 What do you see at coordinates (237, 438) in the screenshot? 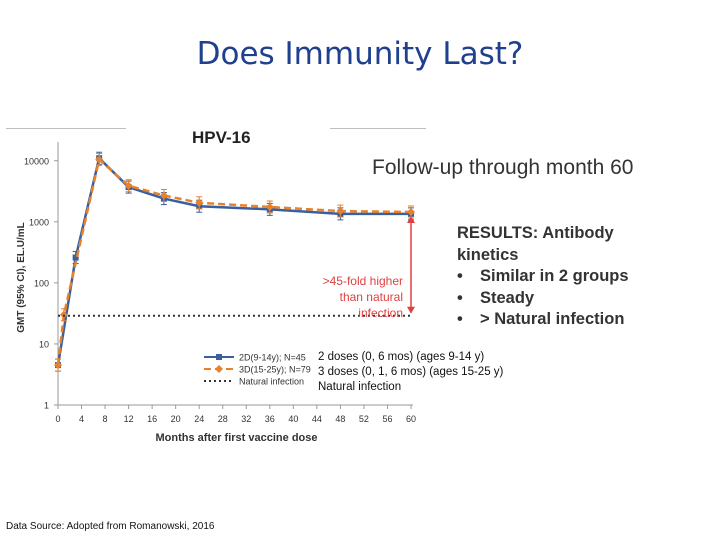
I see `x-axis-label: Months after first vaccine dose` at bounding box center [237, 438].